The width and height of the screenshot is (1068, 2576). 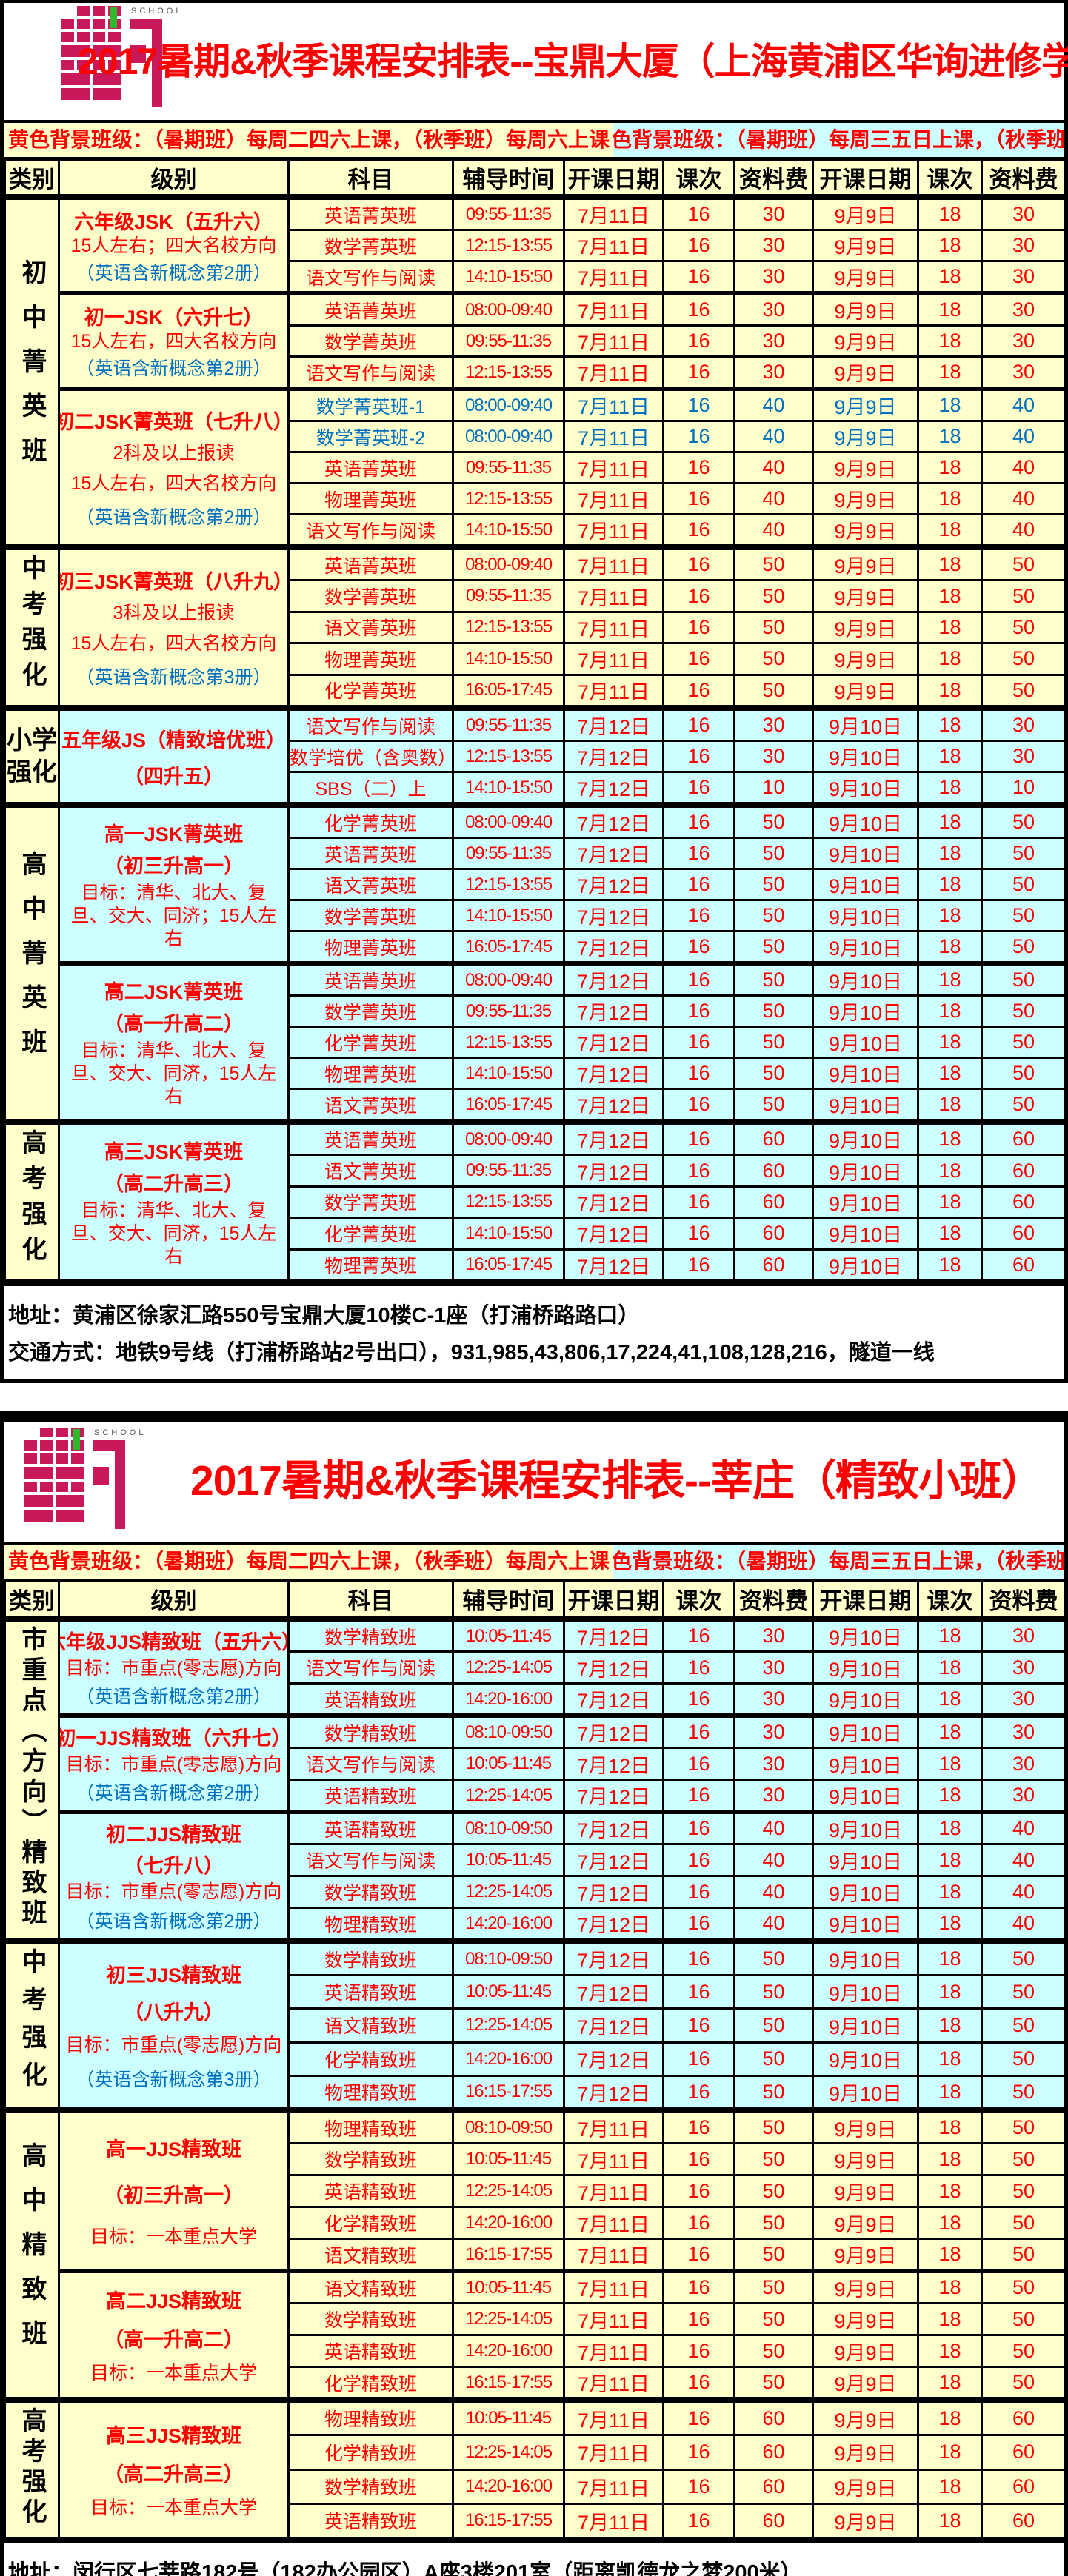 I want to click on level-line: （英语含新概念第2册）, so click(x=174, y=369).